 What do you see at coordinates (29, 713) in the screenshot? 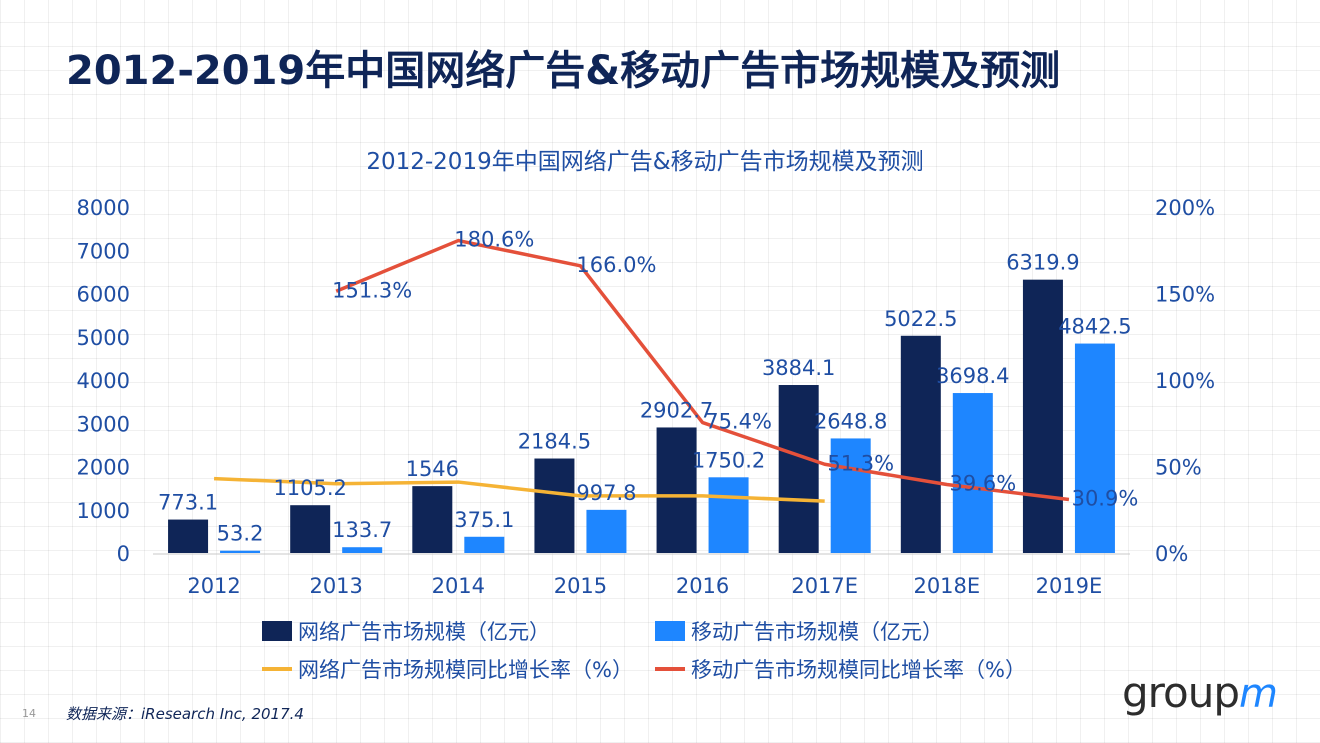
I see `page-number: 14` at bounding box center [29, 713].